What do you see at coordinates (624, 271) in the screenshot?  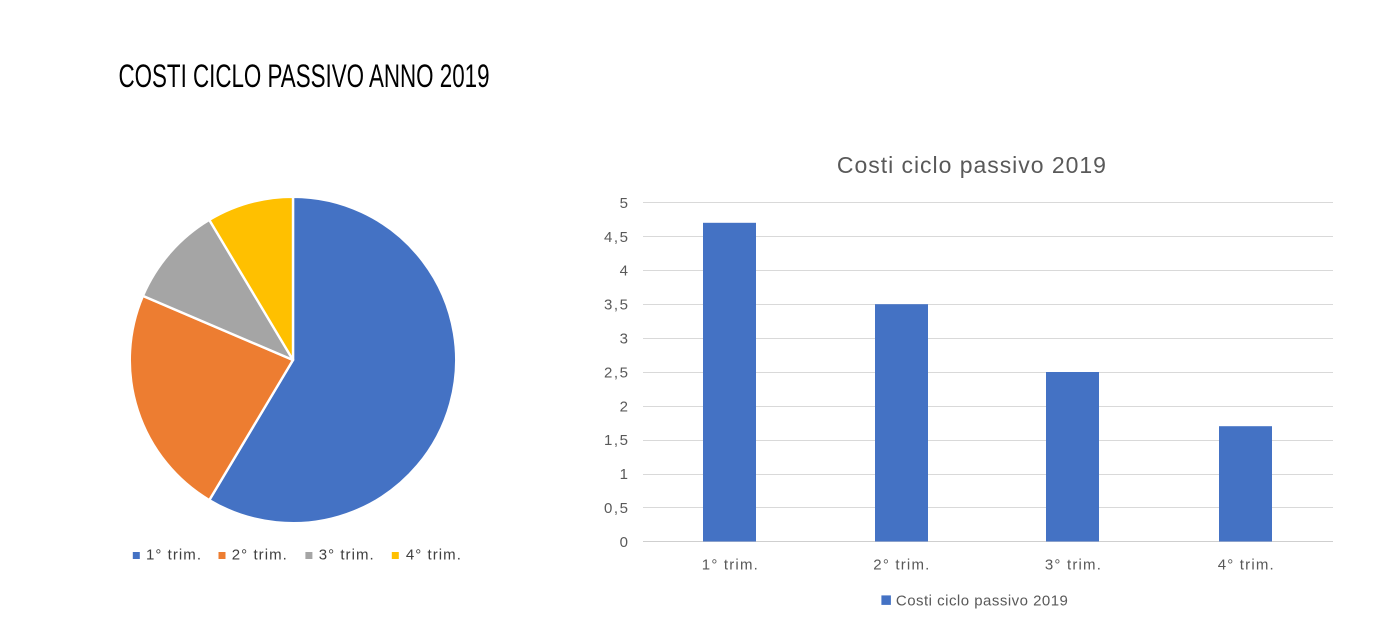 I see `svg-text: 4` at bounding box center [624, 271].